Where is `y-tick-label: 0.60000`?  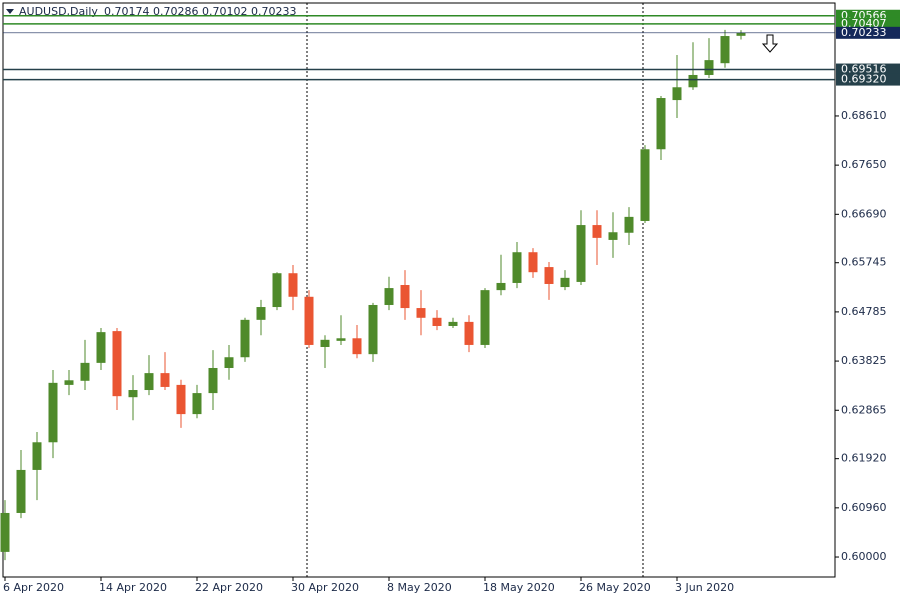 y-tick-label: 0.60000 is located at coordinates (864, 556).